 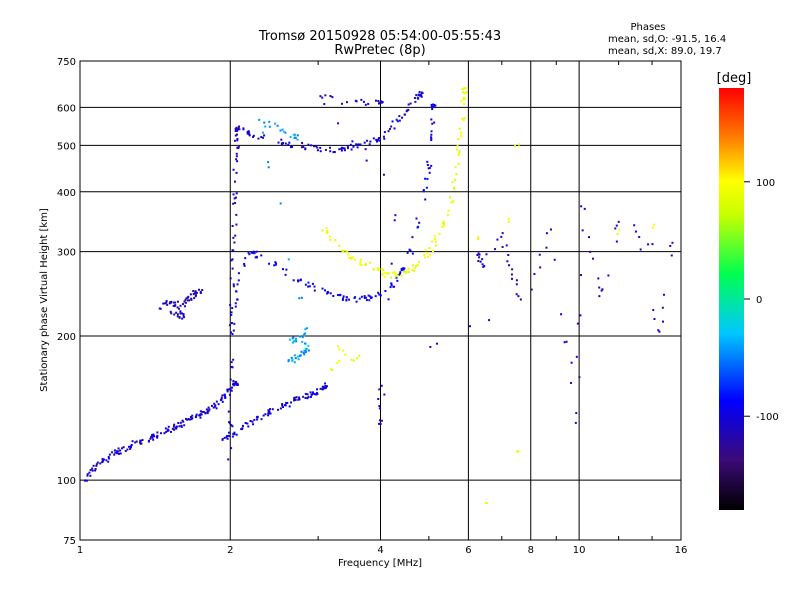 I want to click on stats-line-o: mean, sd,O: -91.5, 16.4, so click(x=667, y=39).